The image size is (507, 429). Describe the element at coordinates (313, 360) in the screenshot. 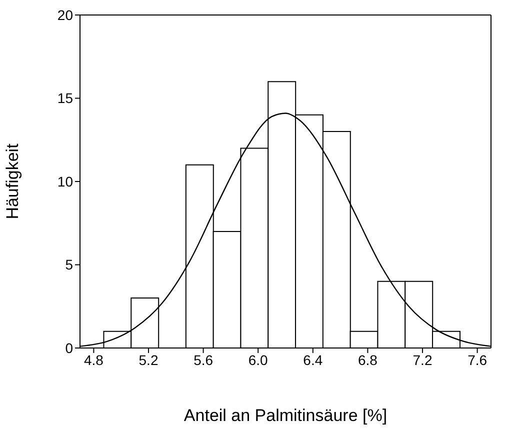

I see `x-tick-label: 6.4` at that location.